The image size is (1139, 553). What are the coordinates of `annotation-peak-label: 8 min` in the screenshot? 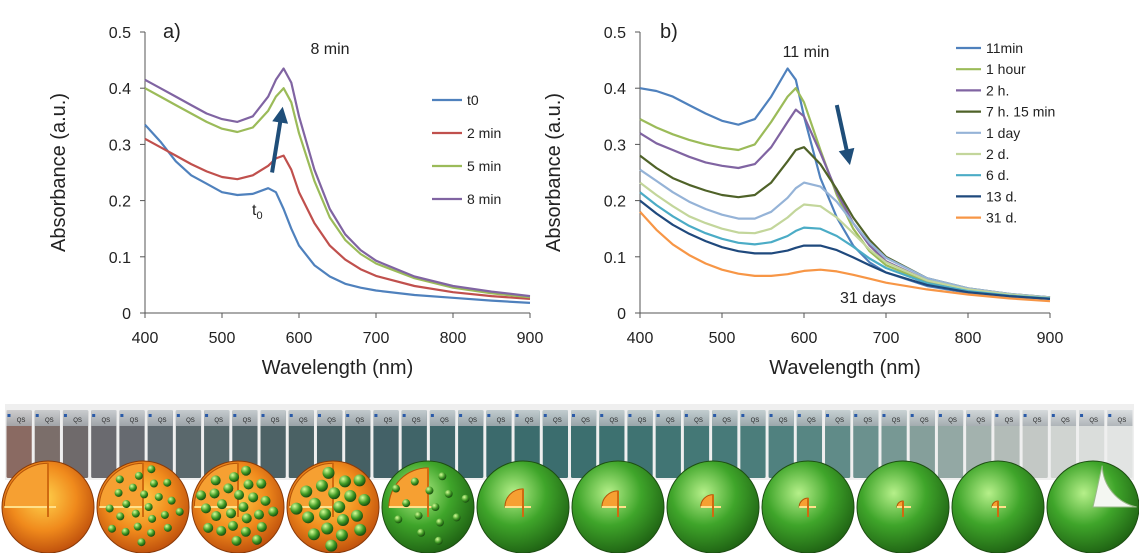 It's located at (329, 49).